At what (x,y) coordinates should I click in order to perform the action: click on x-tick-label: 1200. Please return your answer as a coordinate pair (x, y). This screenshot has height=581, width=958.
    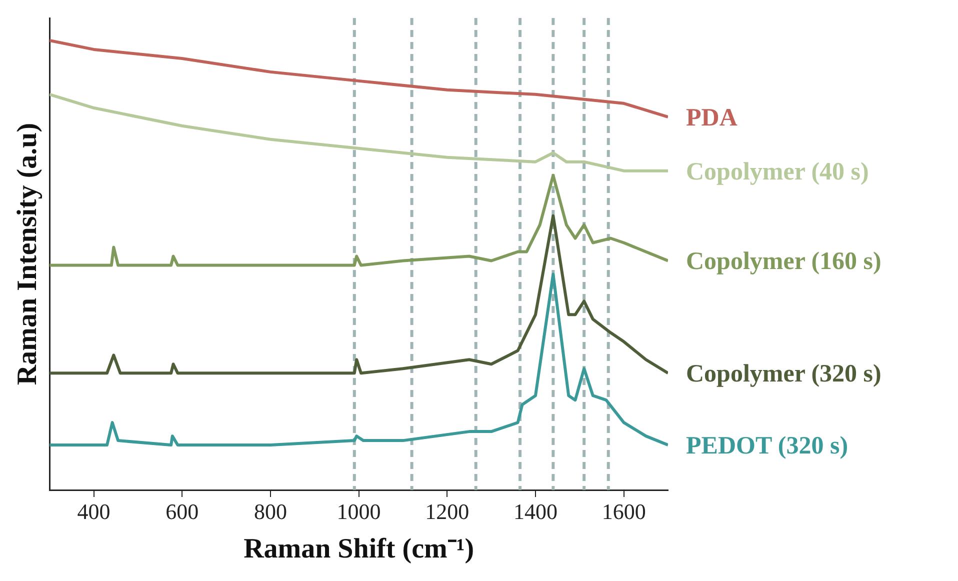
    Looking at the image, I should click on (447, 511).